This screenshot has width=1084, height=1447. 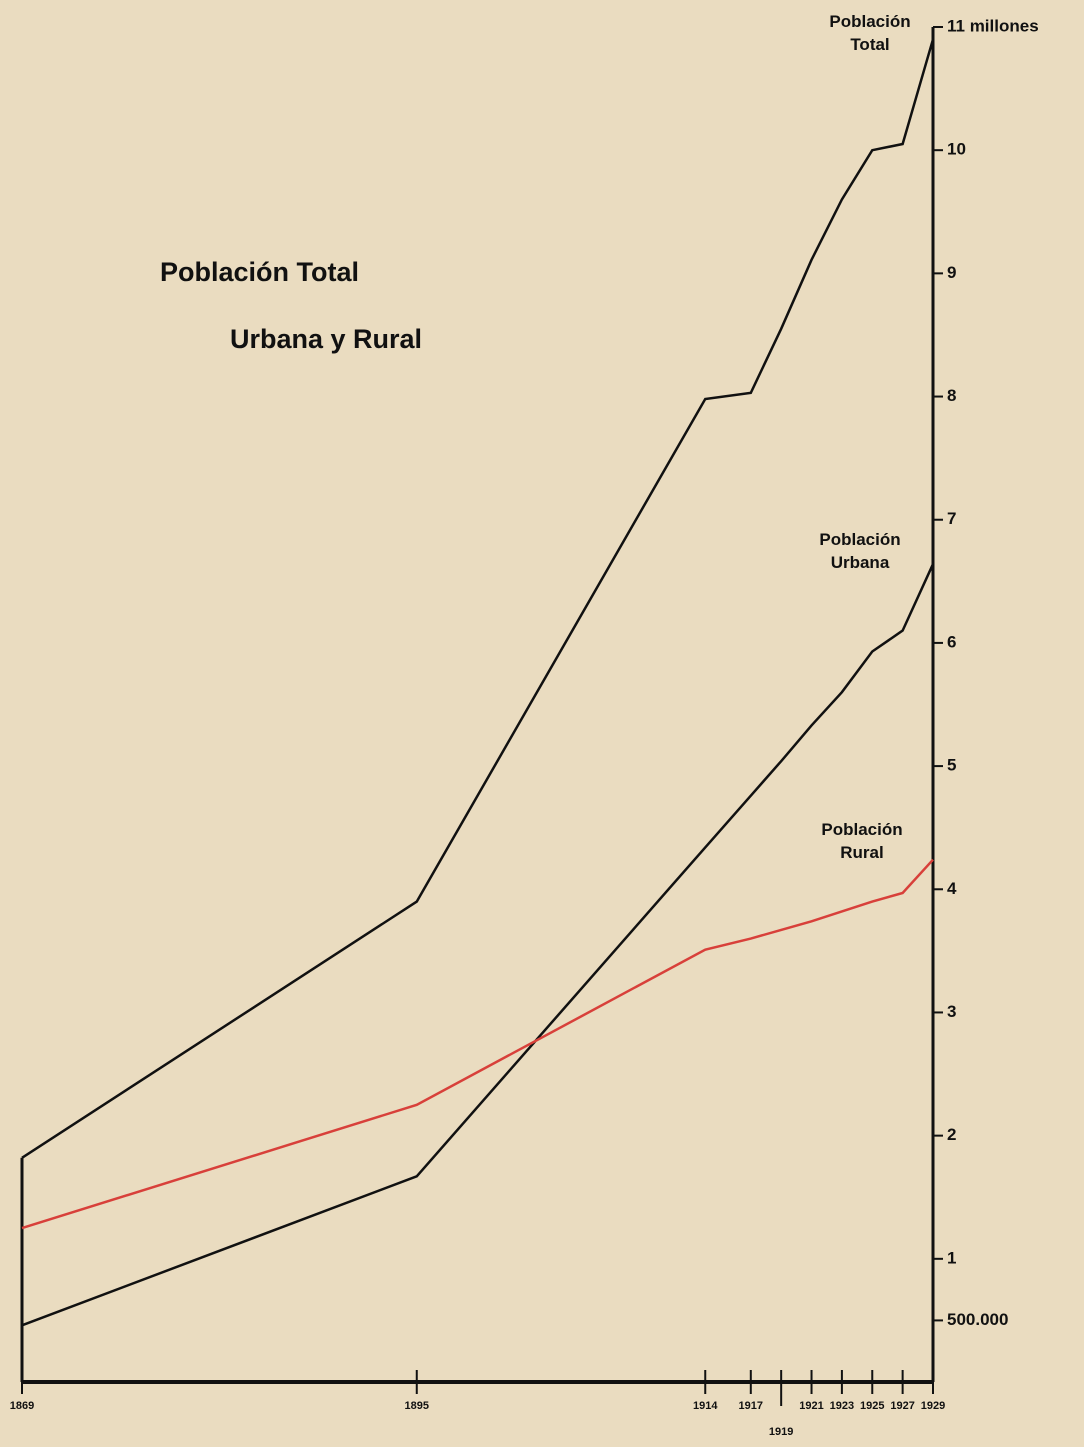 I want to click on chart-title: Población Total, so click(x=259, y=272).